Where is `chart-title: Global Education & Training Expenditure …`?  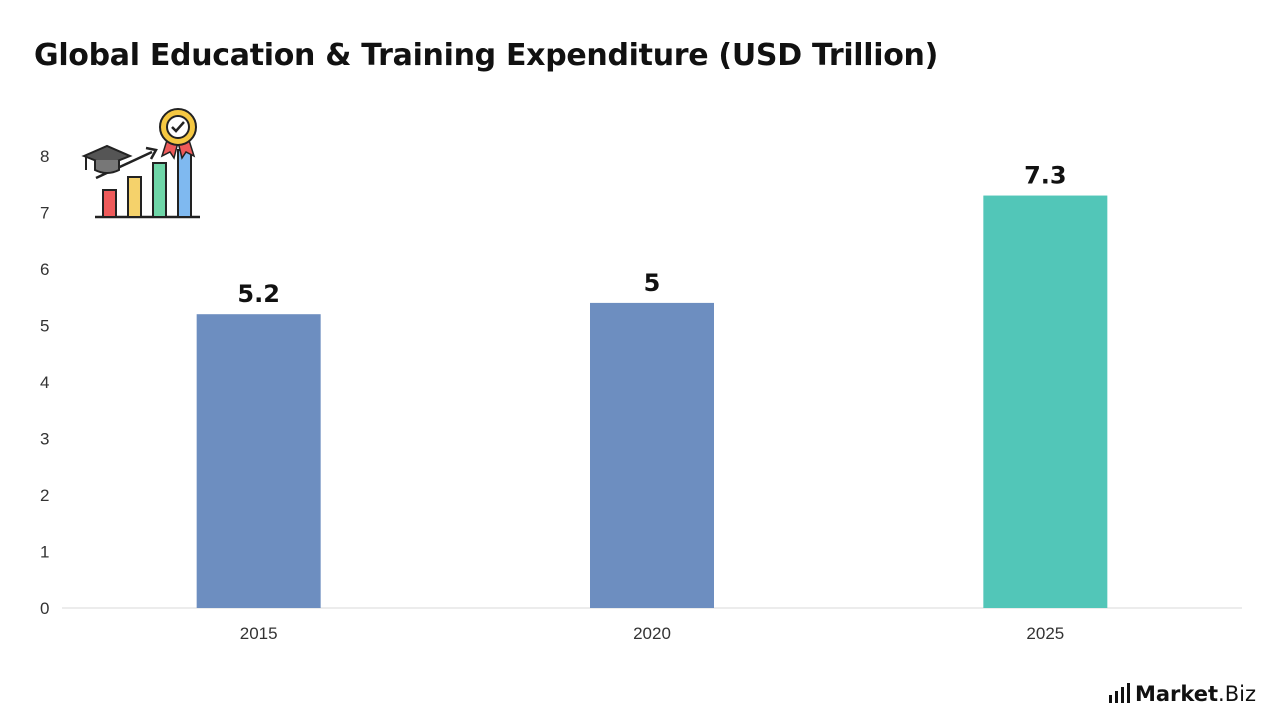 chart-title: Global Education & Training Expenditure … is located at coordinates (486, 55).